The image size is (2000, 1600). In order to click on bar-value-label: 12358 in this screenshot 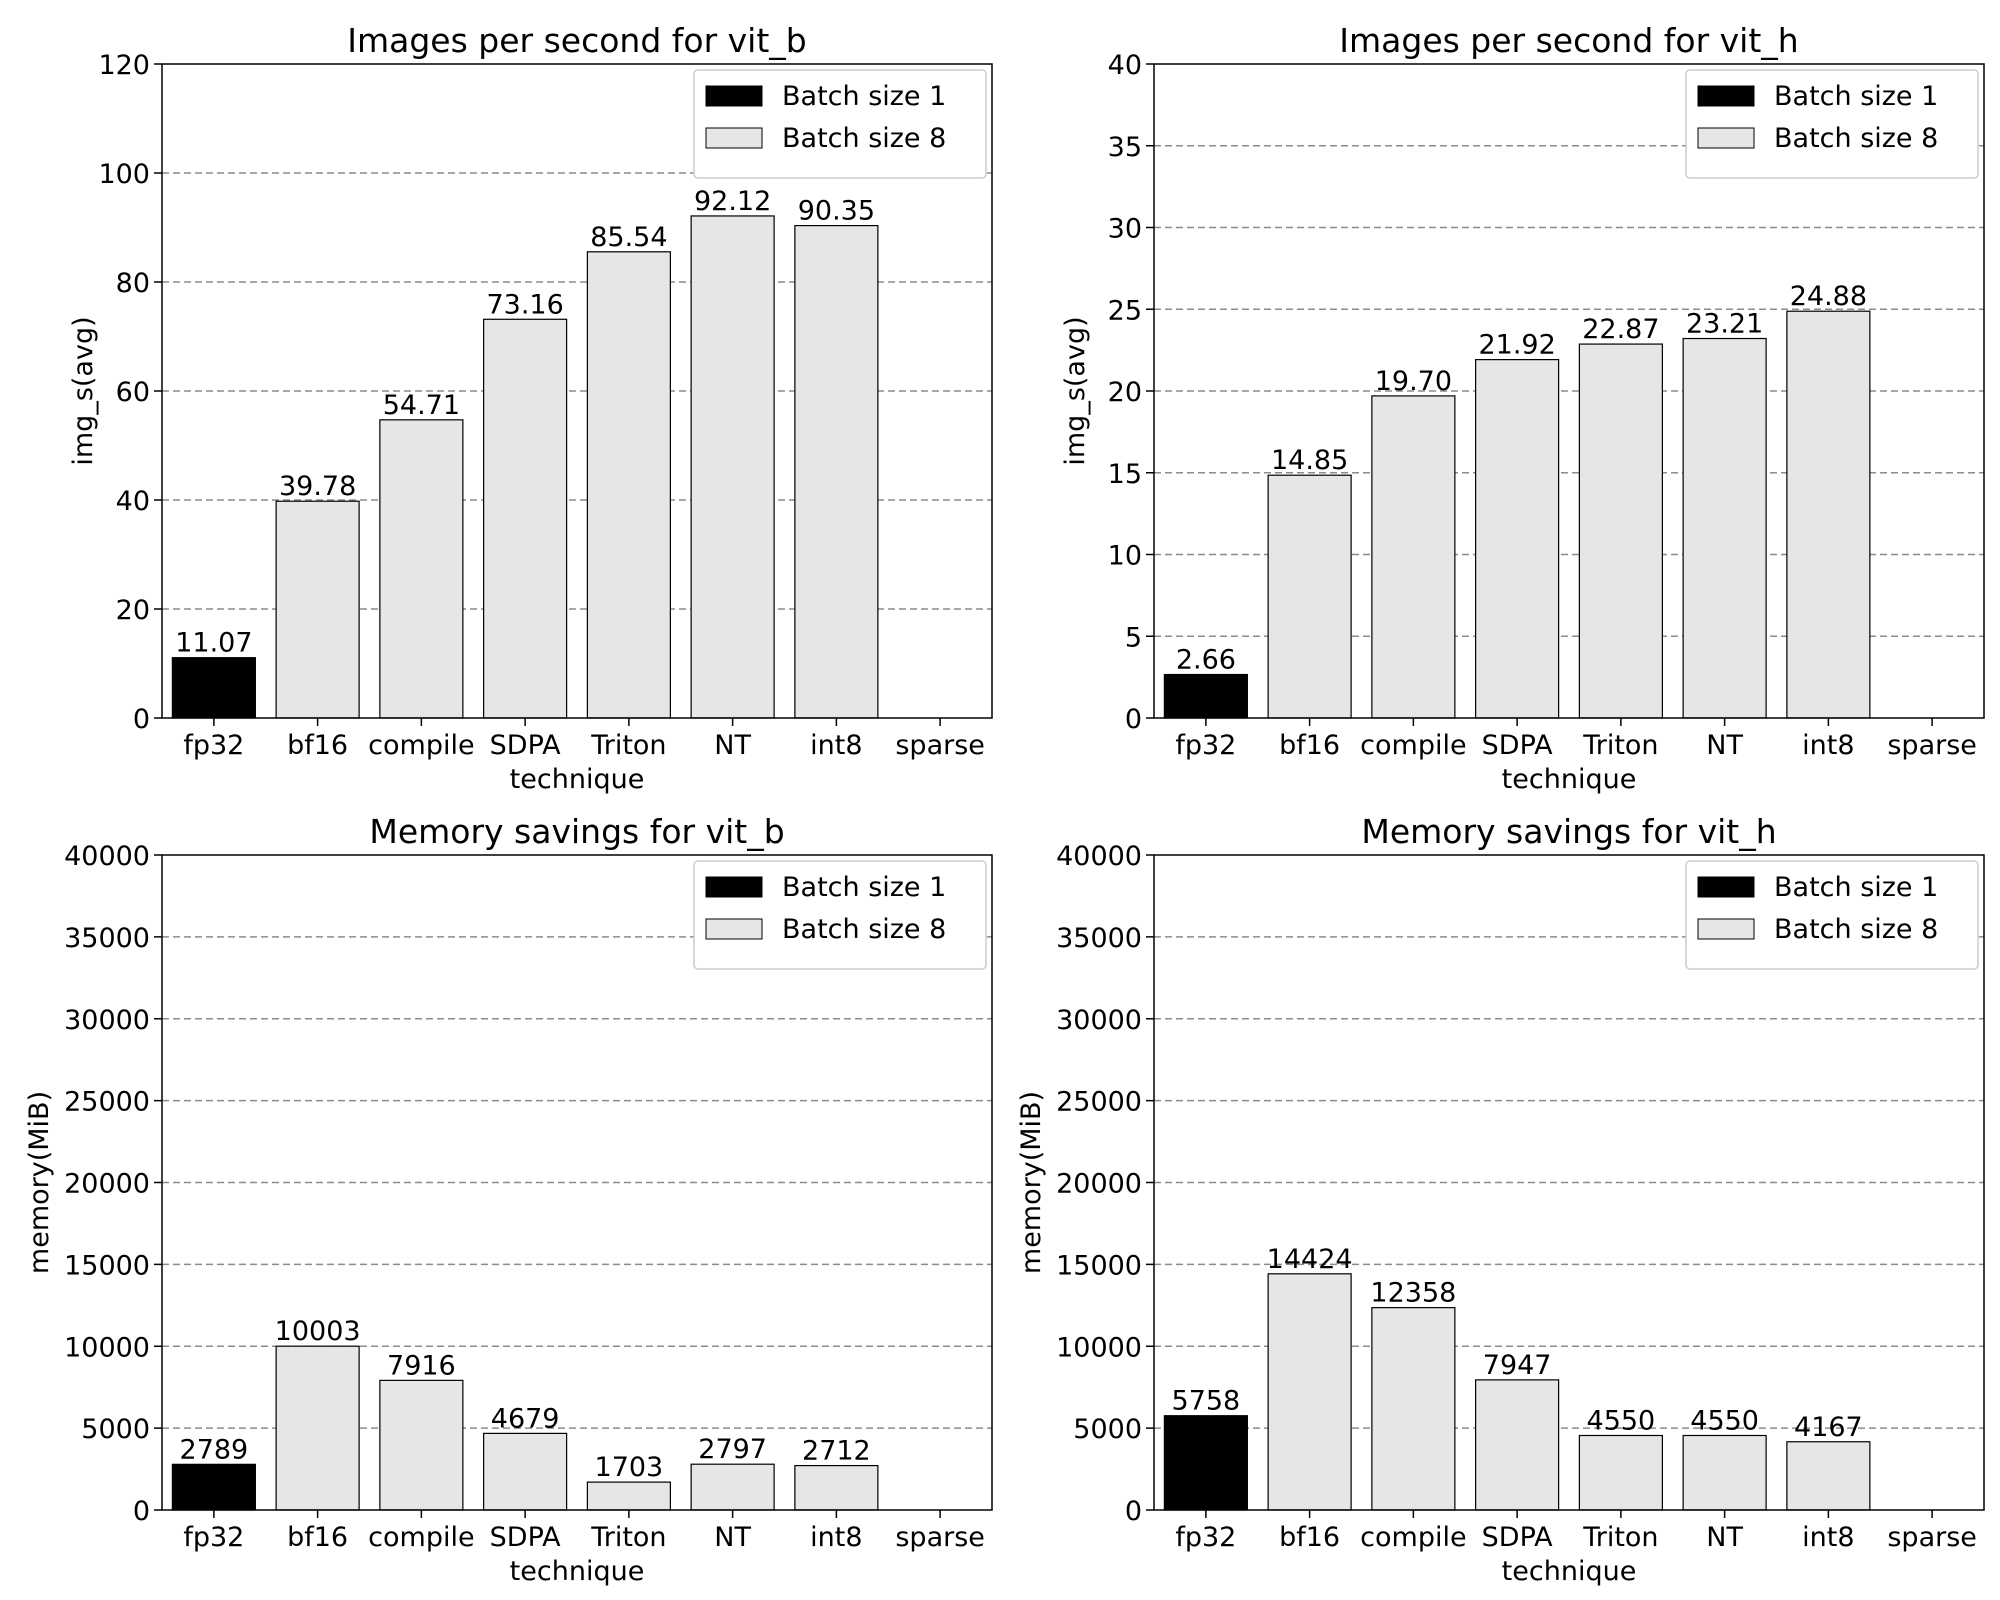, I will do `click(1413, 1293)`.